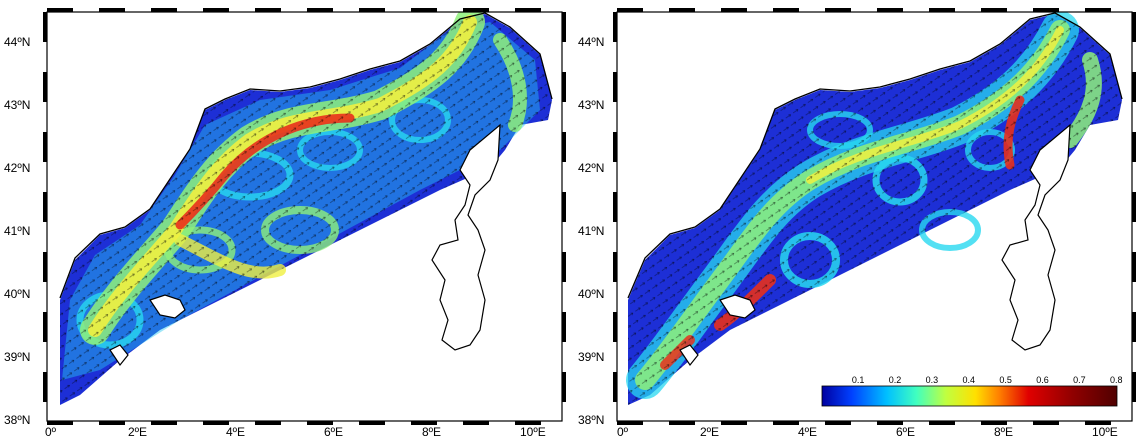 Image resolution: width=1141 pixels, height=444 pixels. I want to click on colorbar-tick-label: 0.5, so click(1005, 380).